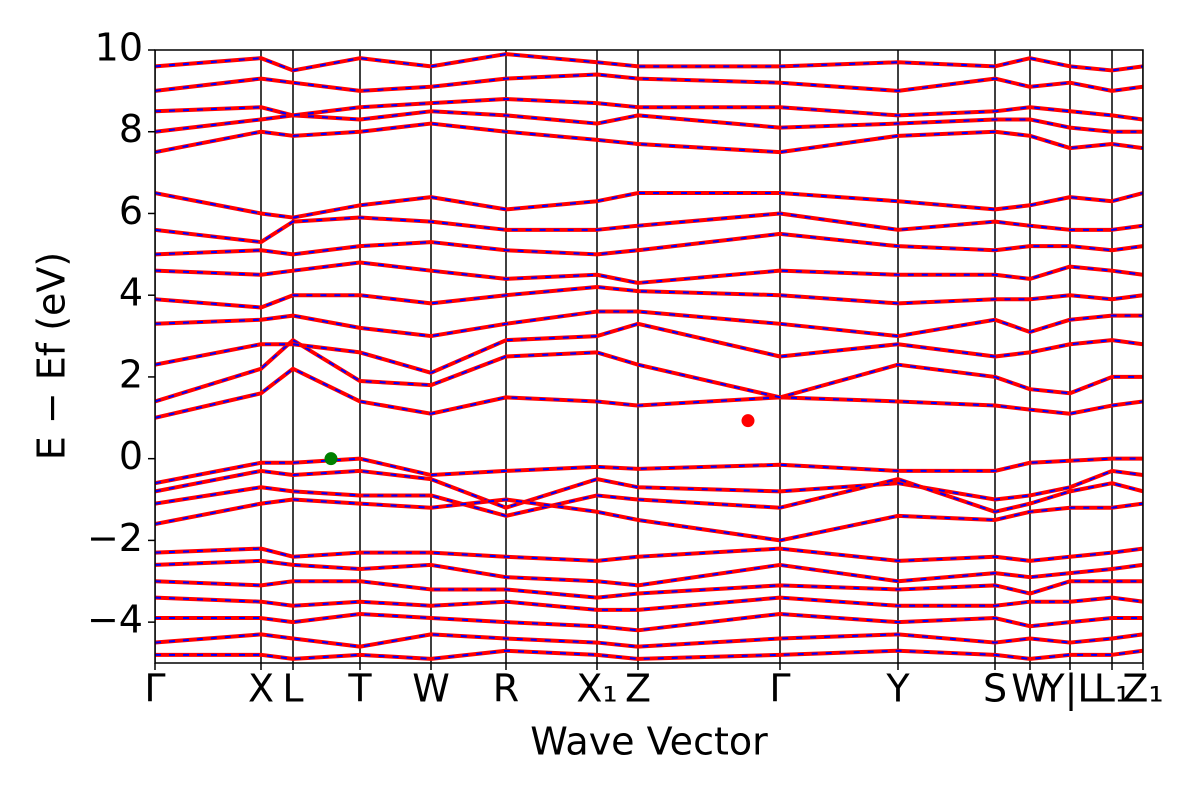  I want to click on y-tick-label: 4, so click(131, 293).